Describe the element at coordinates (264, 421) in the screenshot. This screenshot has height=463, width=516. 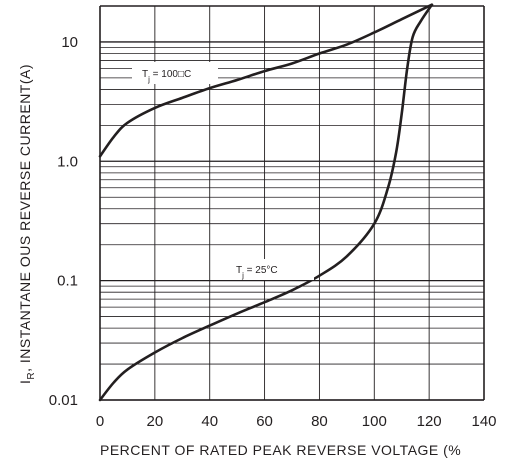
I see `x-tick-label: 60` at that location.